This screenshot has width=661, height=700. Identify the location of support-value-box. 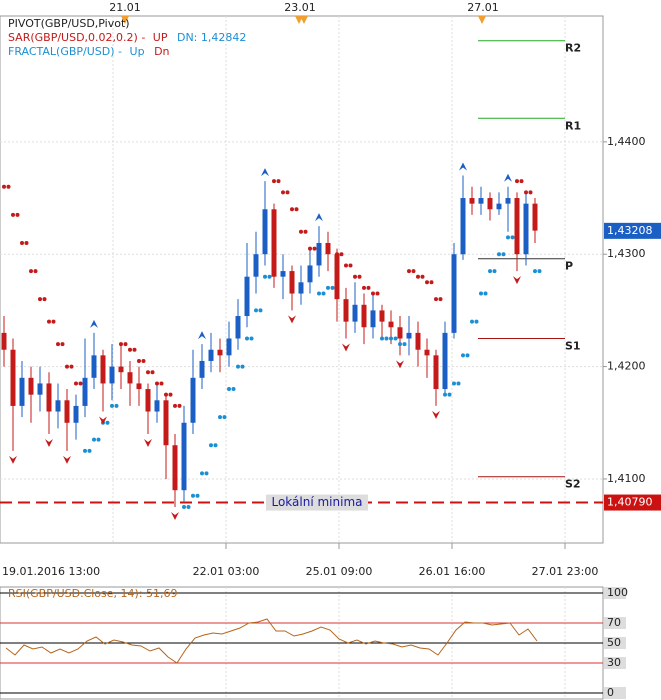
(632, 502).